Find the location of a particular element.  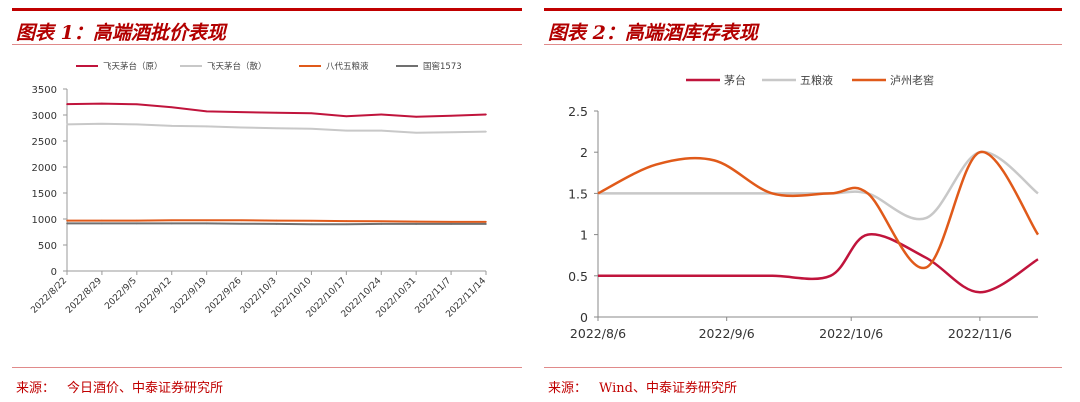

panel-title: 图表 2：高端酒库存表现 is located at coordinates (653, 33).